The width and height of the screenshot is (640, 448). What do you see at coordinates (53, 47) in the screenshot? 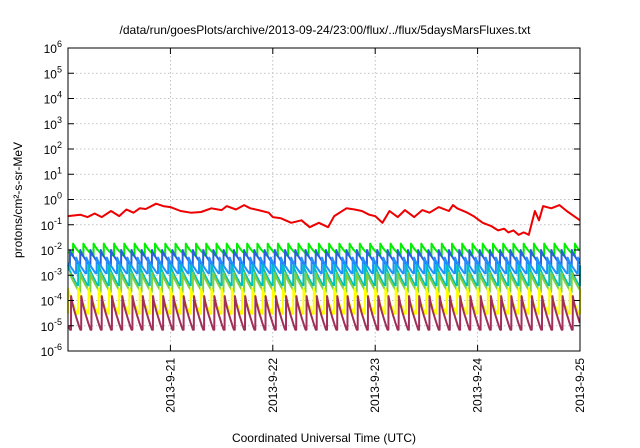
I see `y-tick-label: 10⁶` at bounding box center [53, 47].